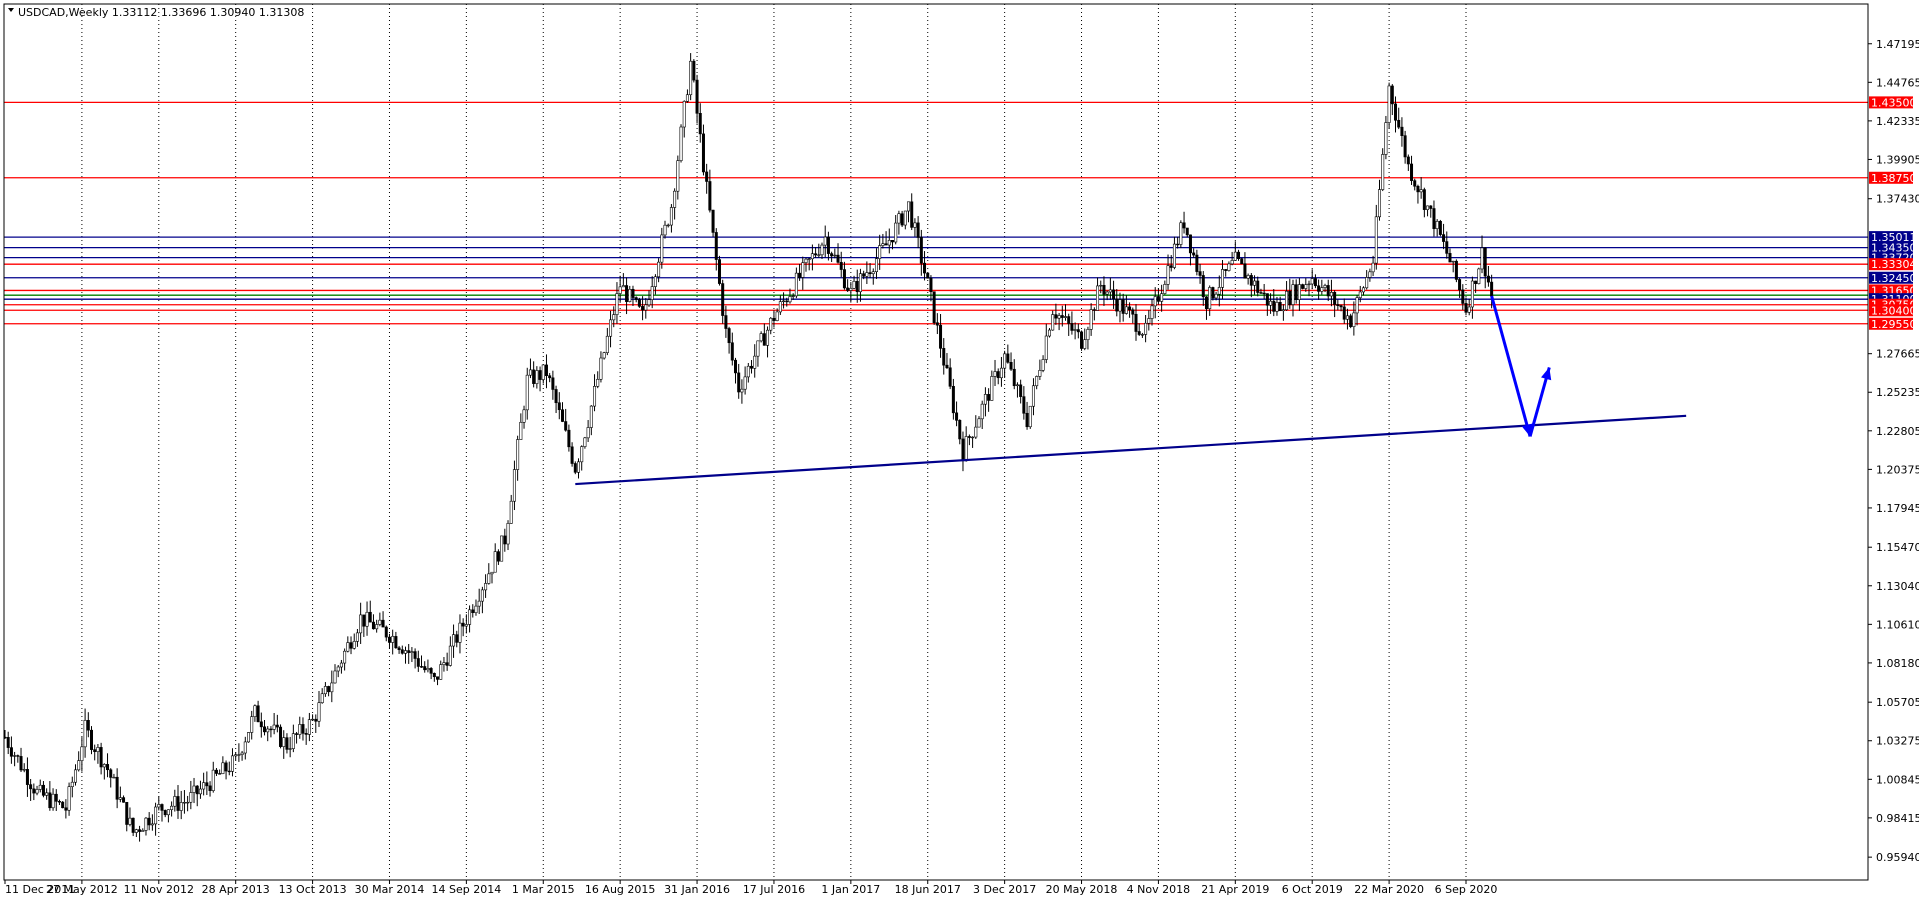 The image size is (1919, 904). What do you see at coordinates (1897, 508) in the screenshot?
I see `y-tick-label: 1.17945` at bounding box center [1897, 508].